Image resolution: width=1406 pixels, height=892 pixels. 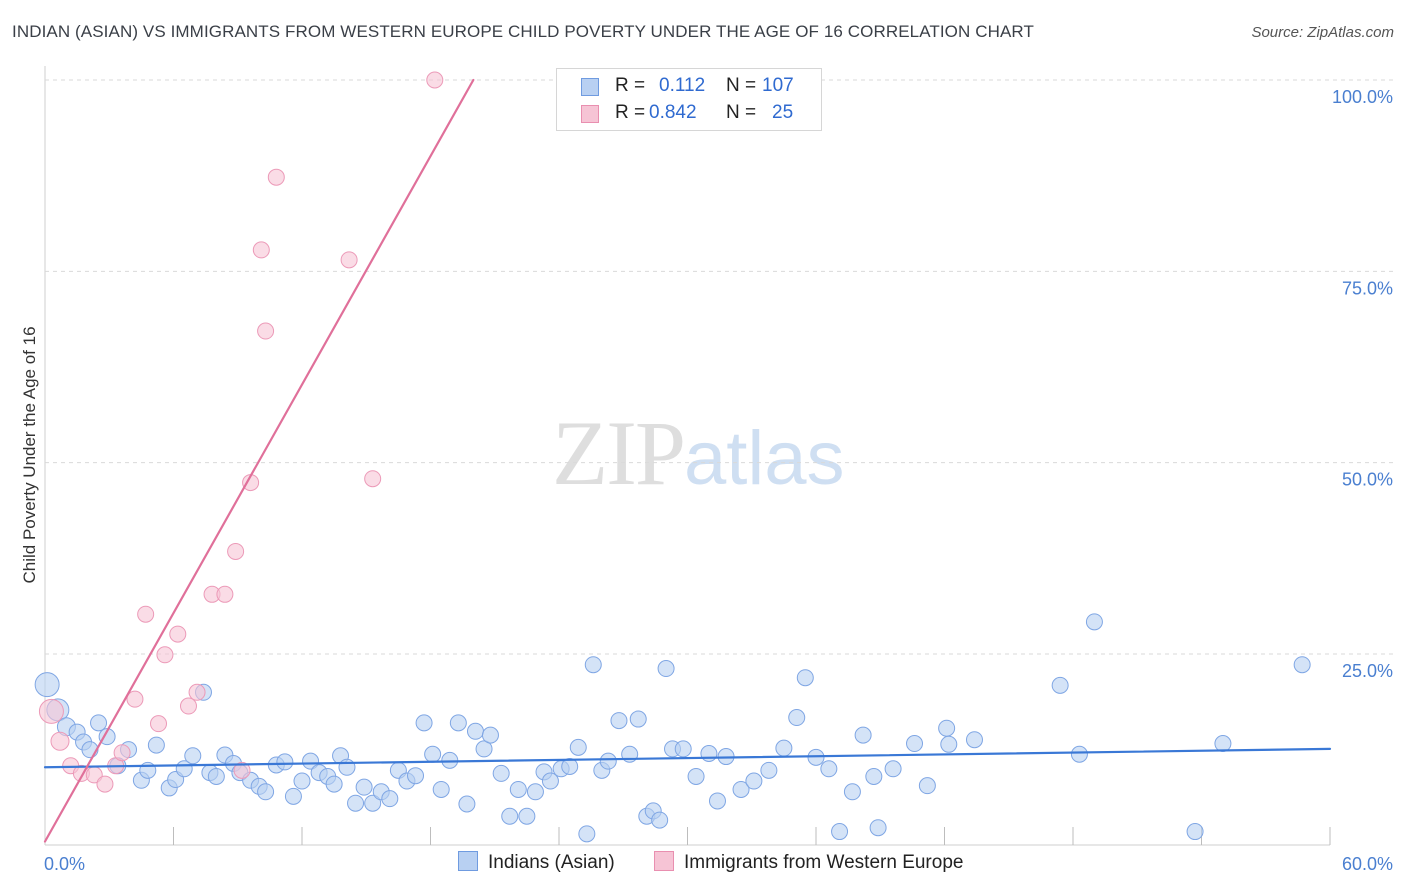 I want to click on watermark: ZIPatlas, so click(x=698, y=453).